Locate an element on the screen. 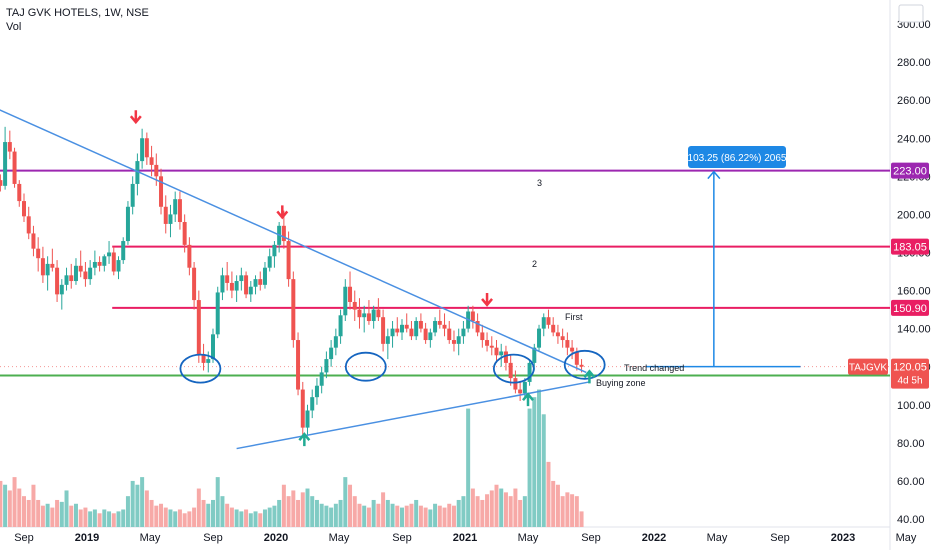 The height and width of the screenshot is (550, 932). time-tick-label: 2020 is located at coordinates (276, 538).